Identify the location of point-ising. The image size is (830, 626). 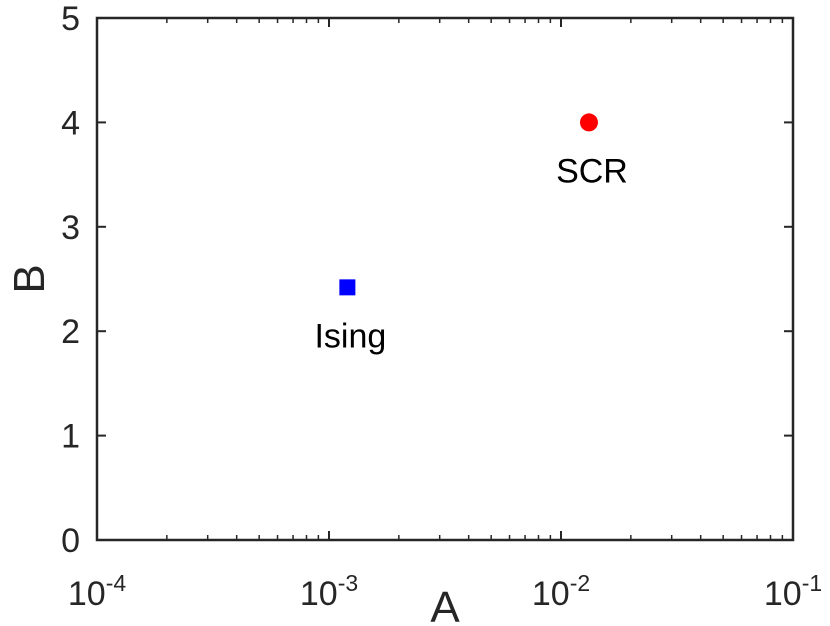
(347, 287).